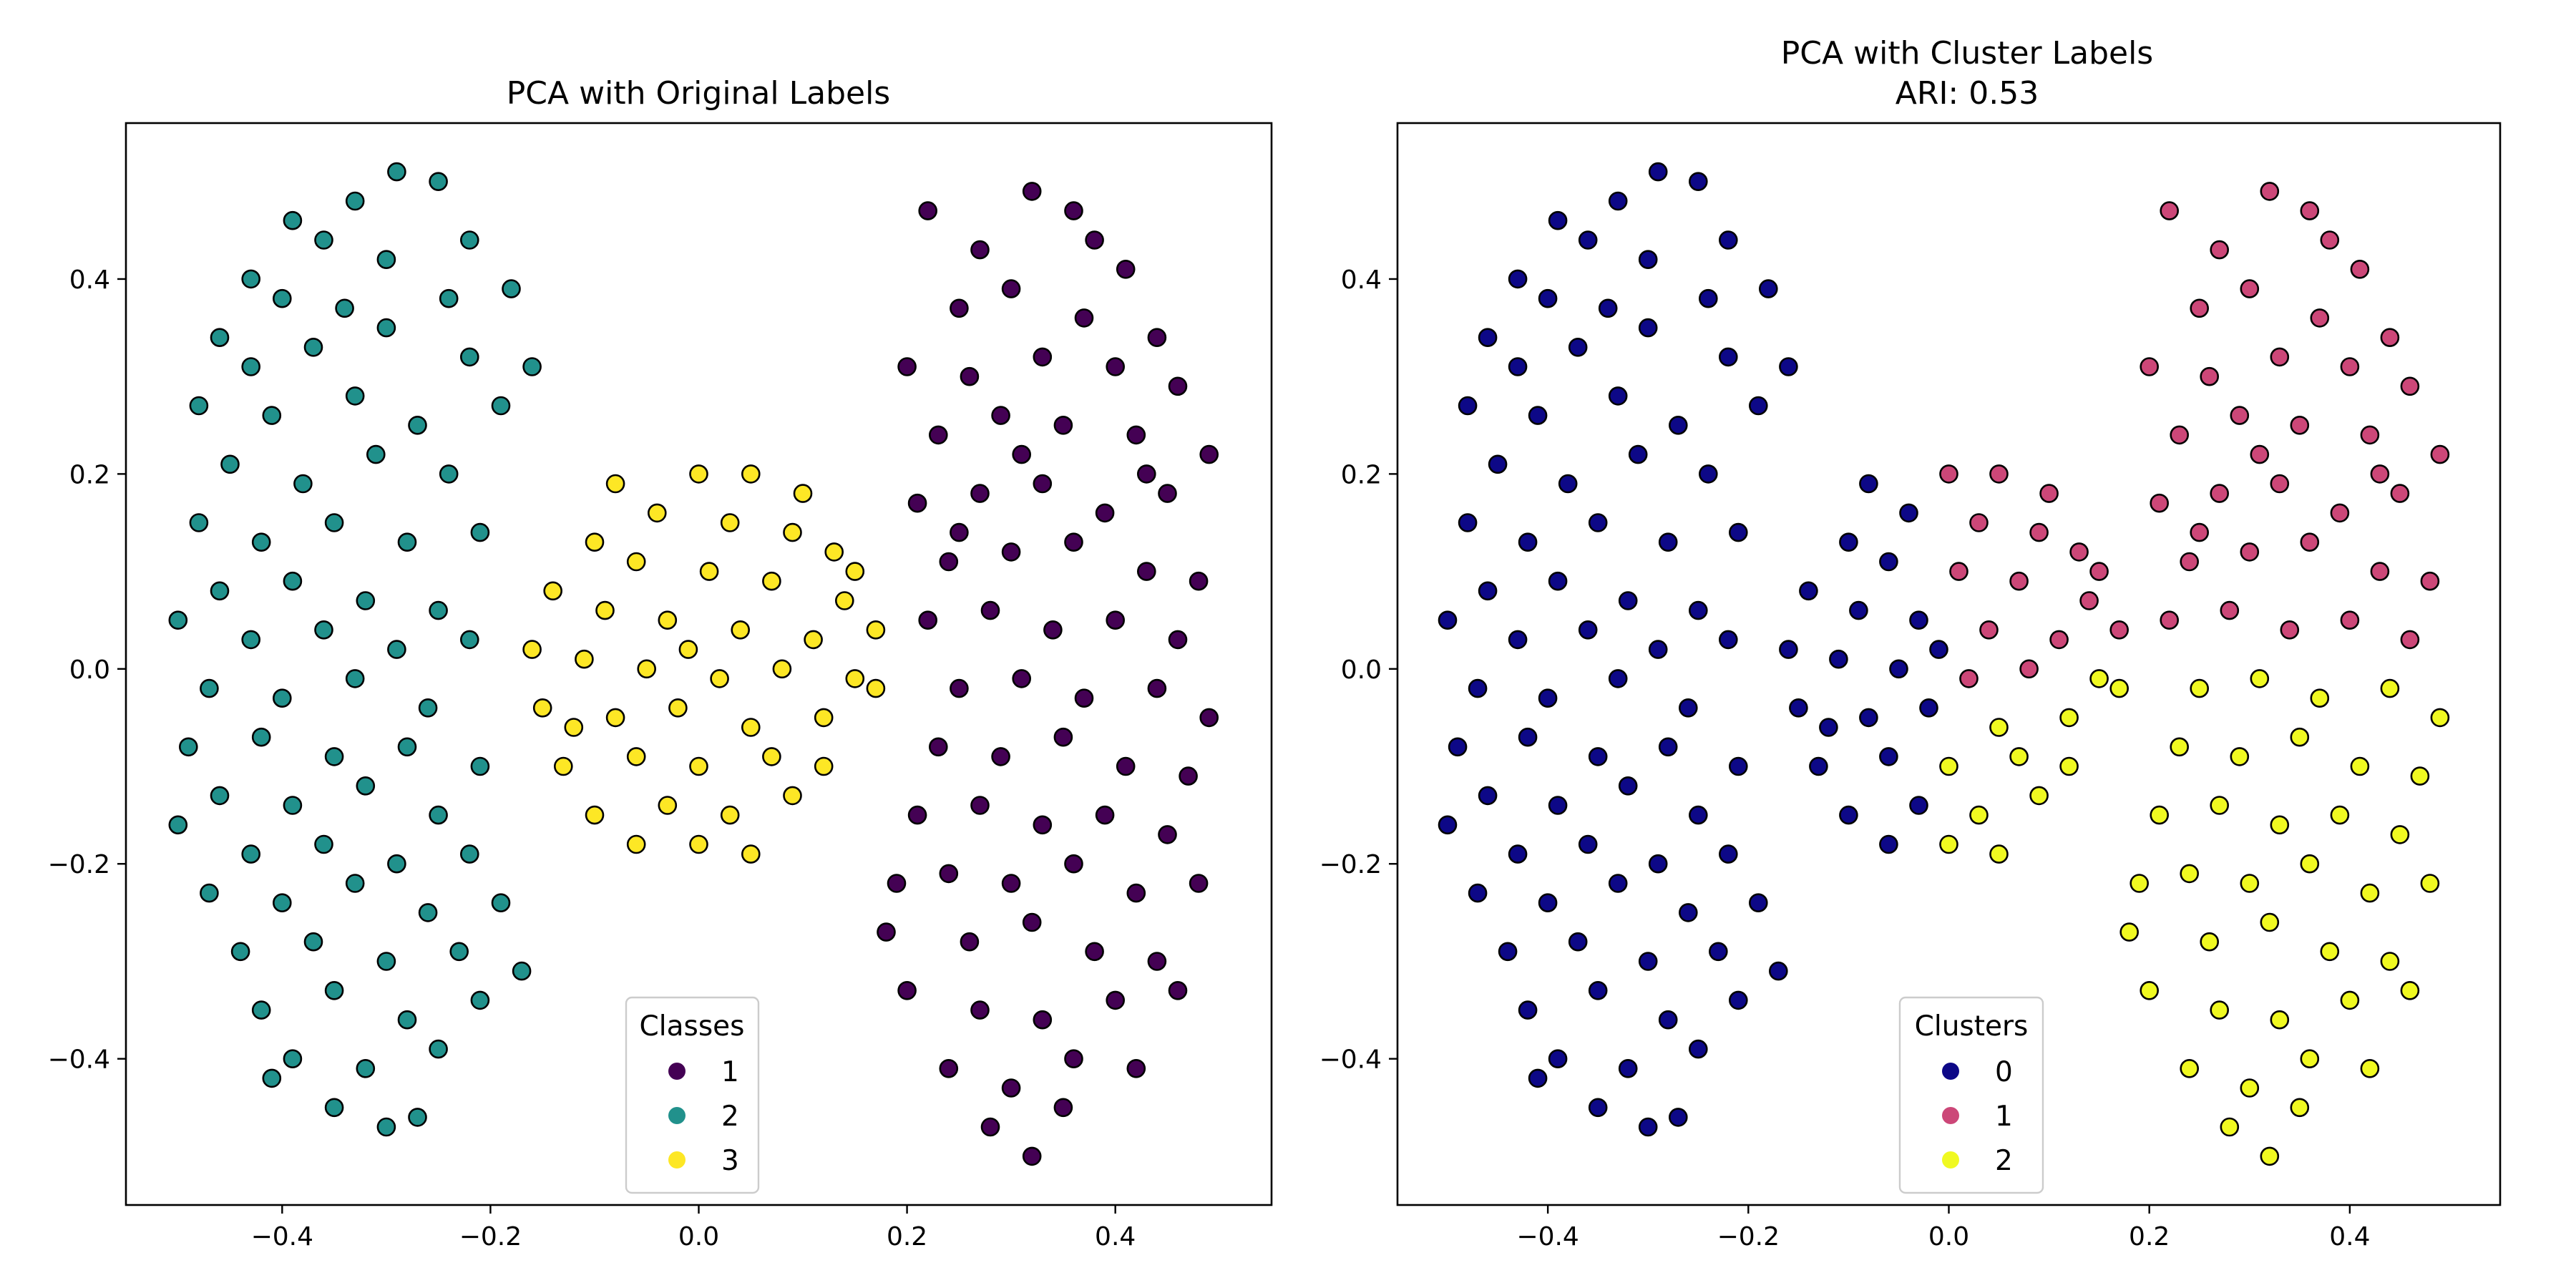  Describe the element at coordinates (1967, 93) in the screenshot. I see `chart-subtitle: ARI: 0.53` at that location.